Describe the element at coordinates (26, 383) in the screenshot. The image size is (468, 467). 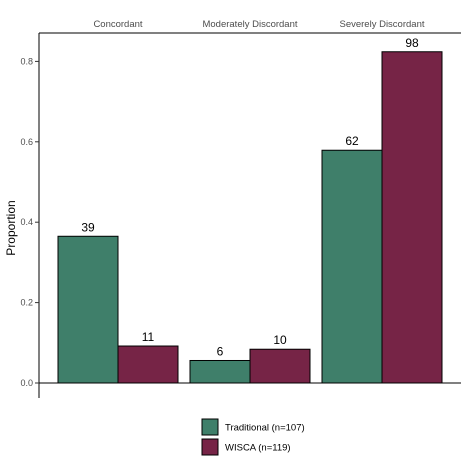
I see `y-tick-label: 0.0` at that location.